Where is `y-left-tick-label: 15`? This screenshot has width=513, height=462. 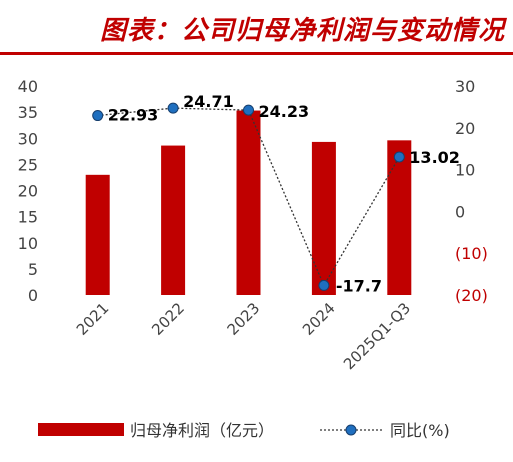
y-left-tick-label: 15 is located at coordinates (28, 217).